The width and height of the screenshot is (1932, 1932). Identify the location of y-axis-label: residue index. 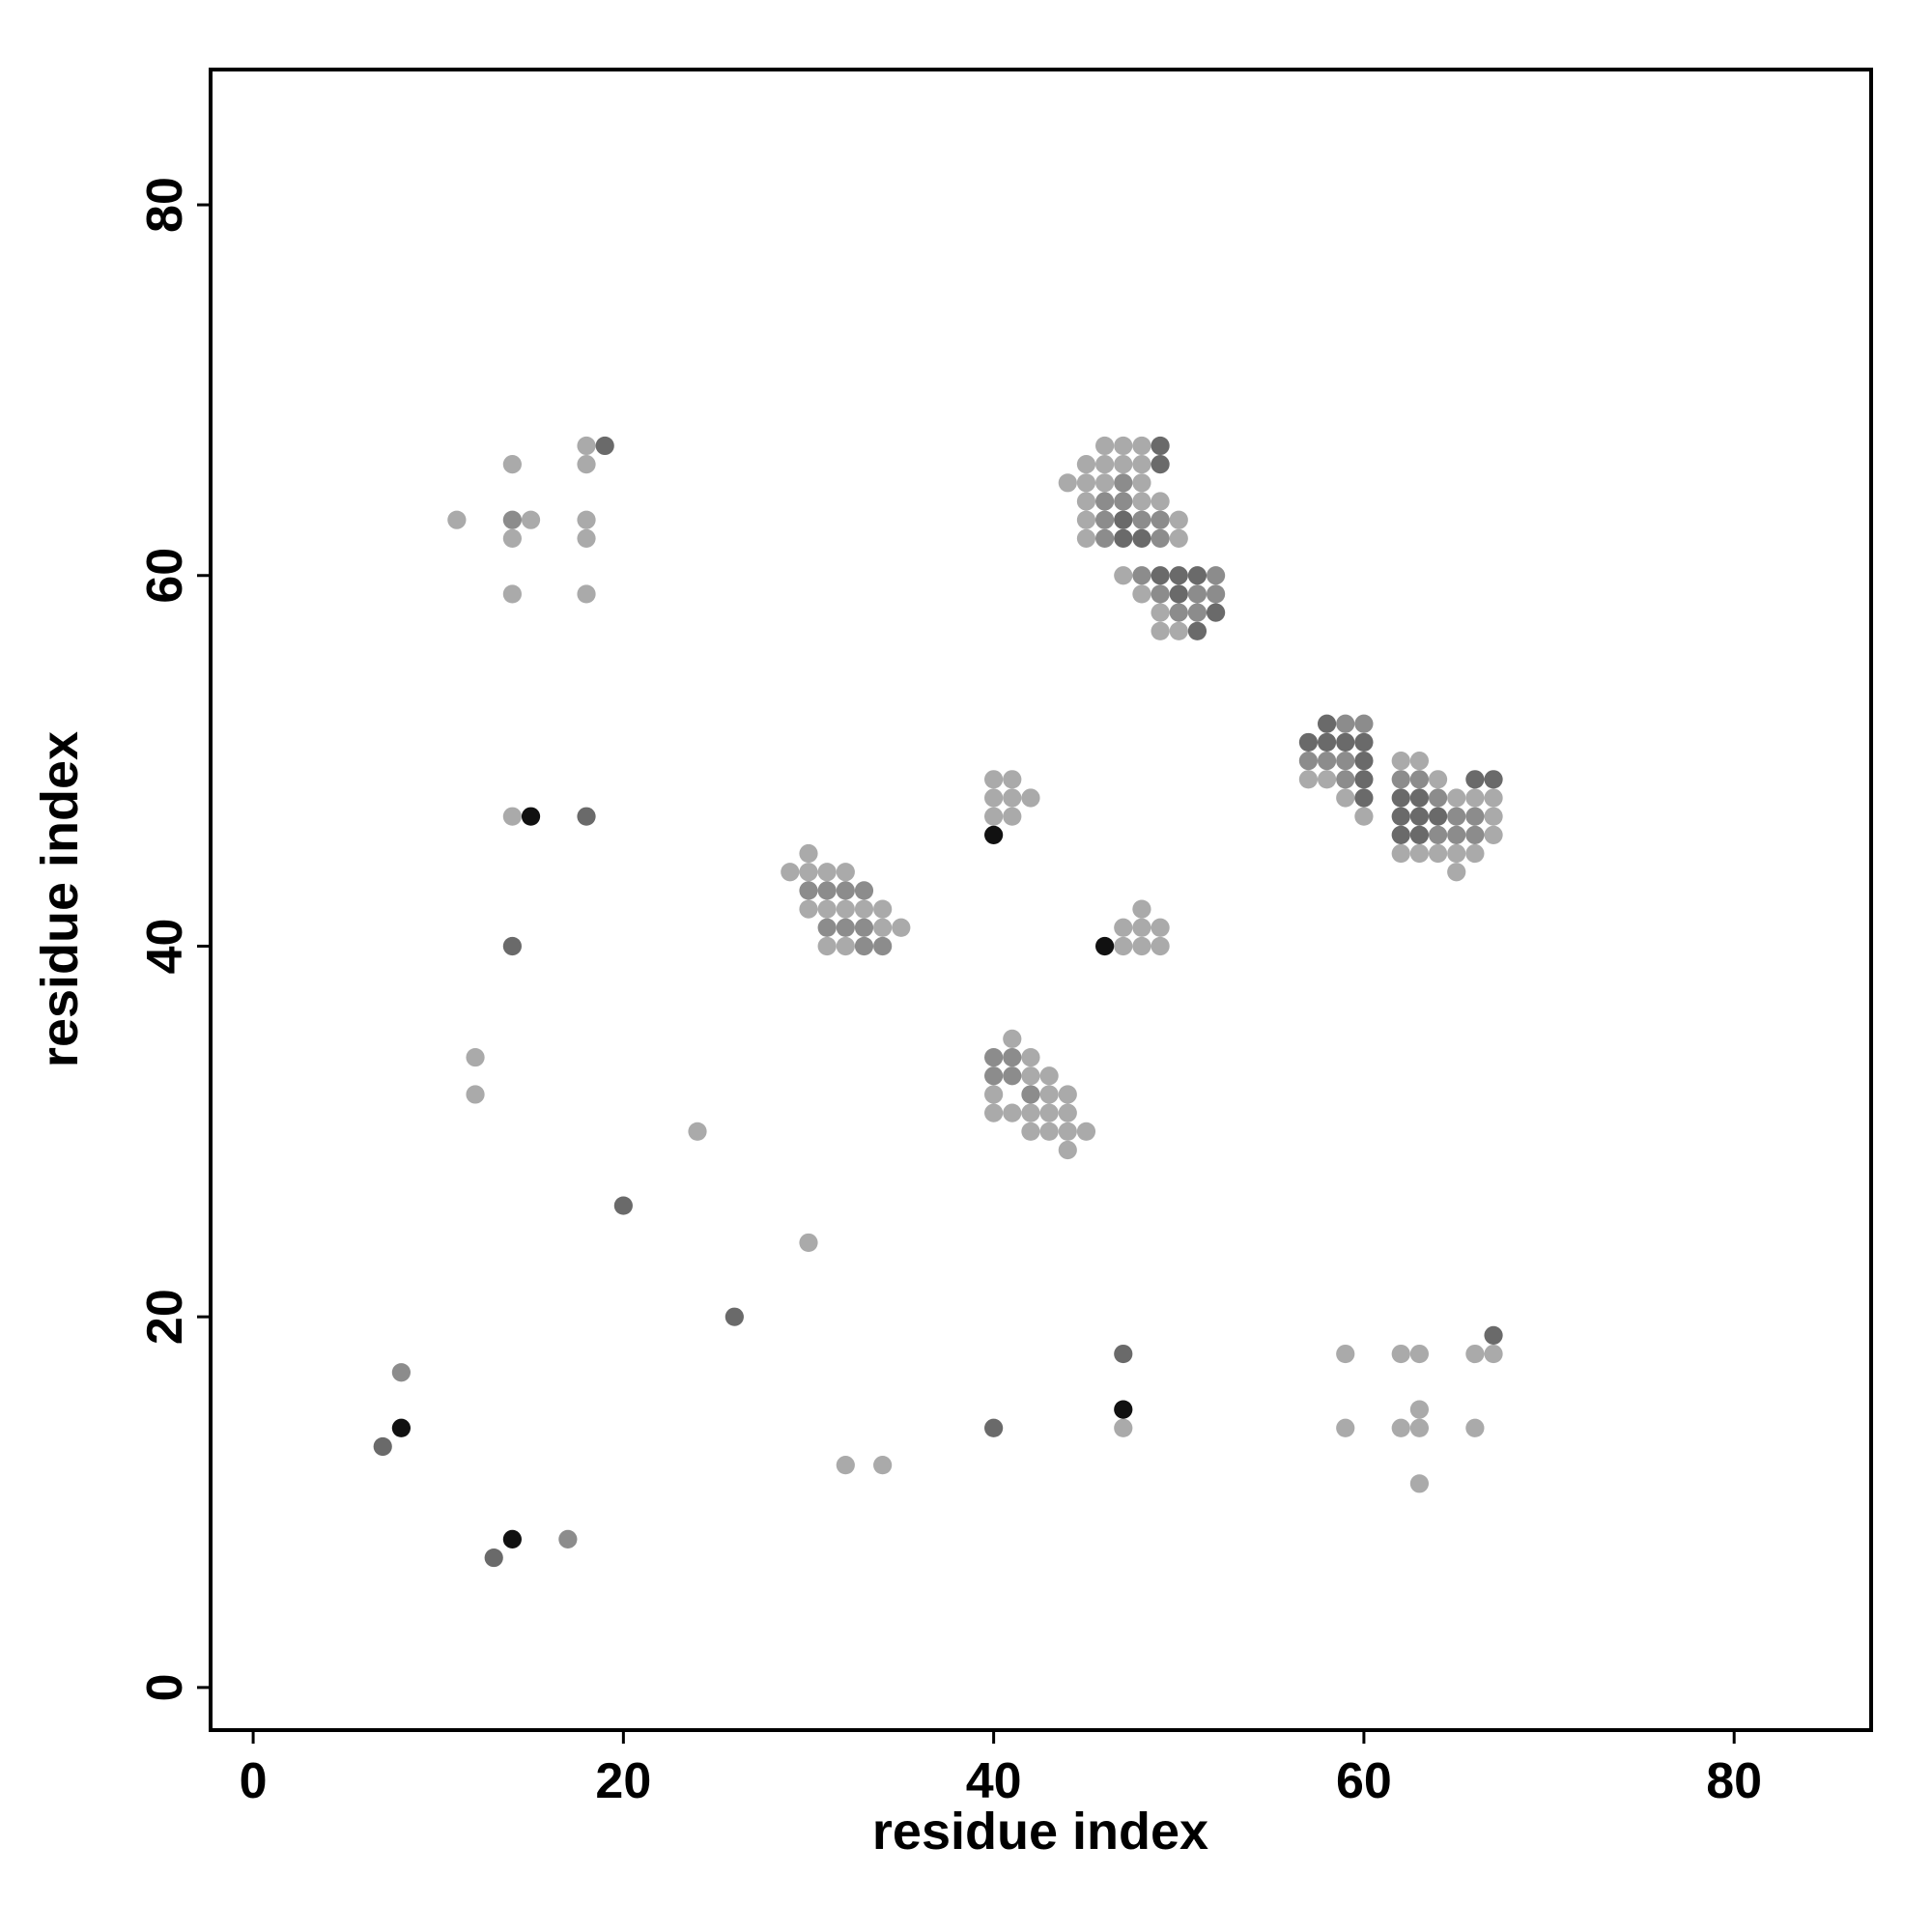
(60, 899).